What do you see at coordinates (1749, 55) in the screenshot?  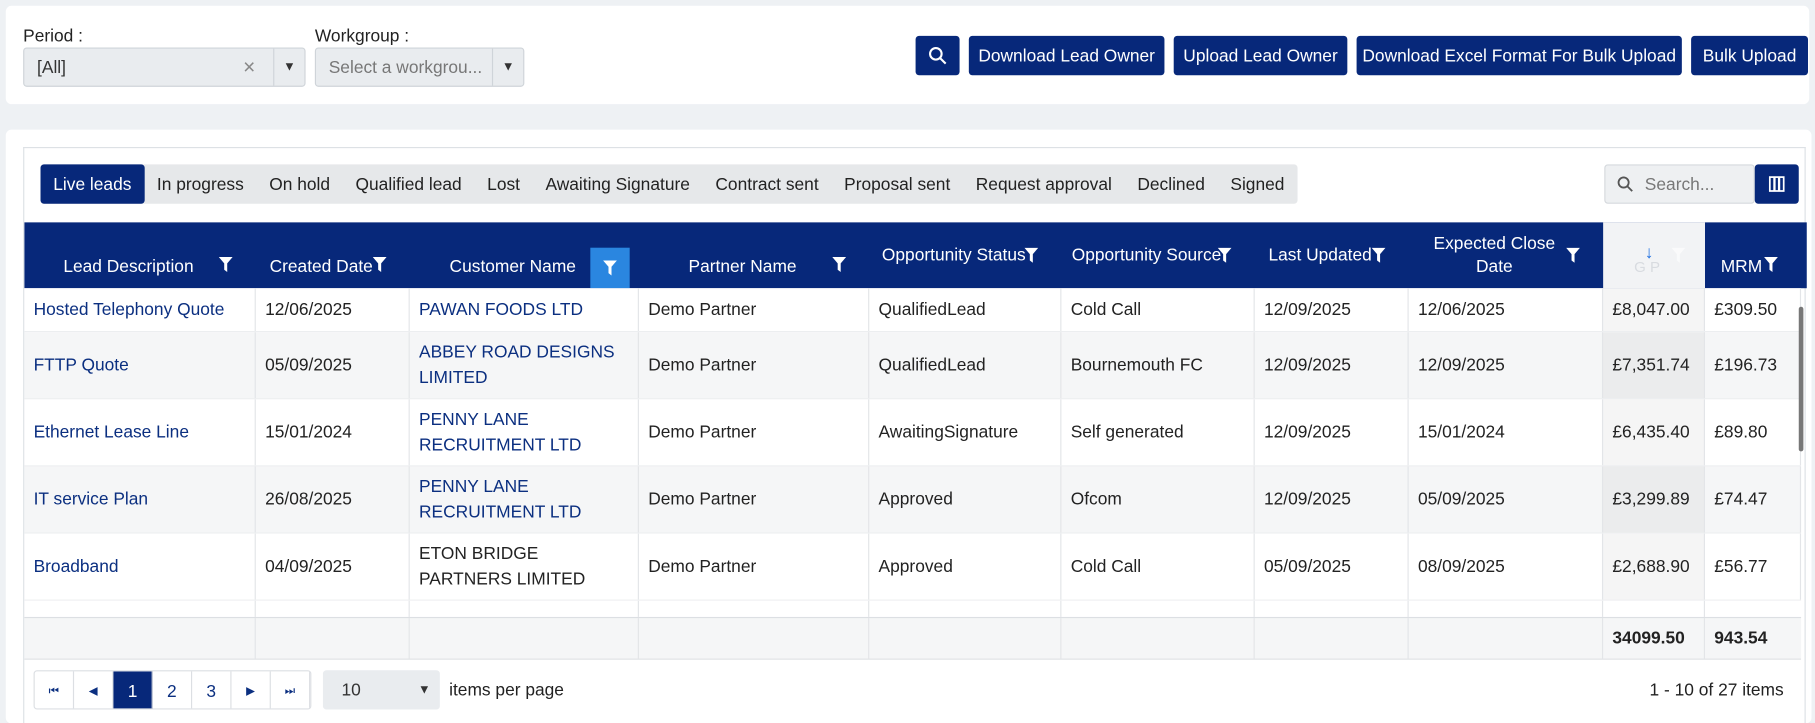 I see `action-button: Bulk Upload` at bounding box center [1749, 55].